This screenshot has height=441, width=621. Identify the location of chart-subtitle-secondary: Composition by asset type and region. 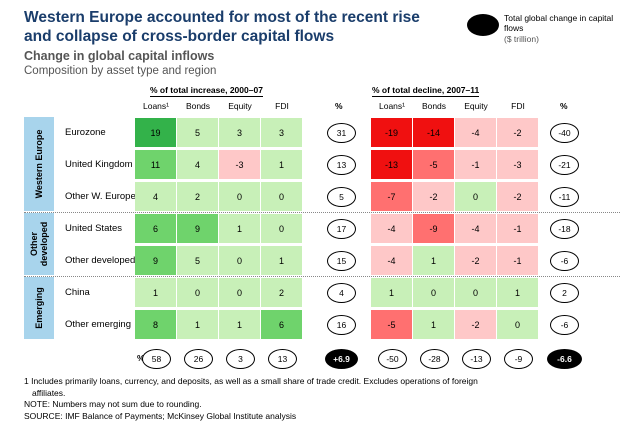
(120, 71).